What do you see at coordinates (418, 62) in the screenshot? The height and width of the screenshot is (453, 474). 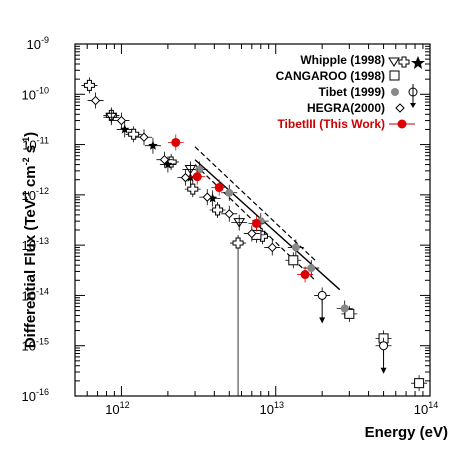 I see `star-icon` at bounding box center [418, 62].